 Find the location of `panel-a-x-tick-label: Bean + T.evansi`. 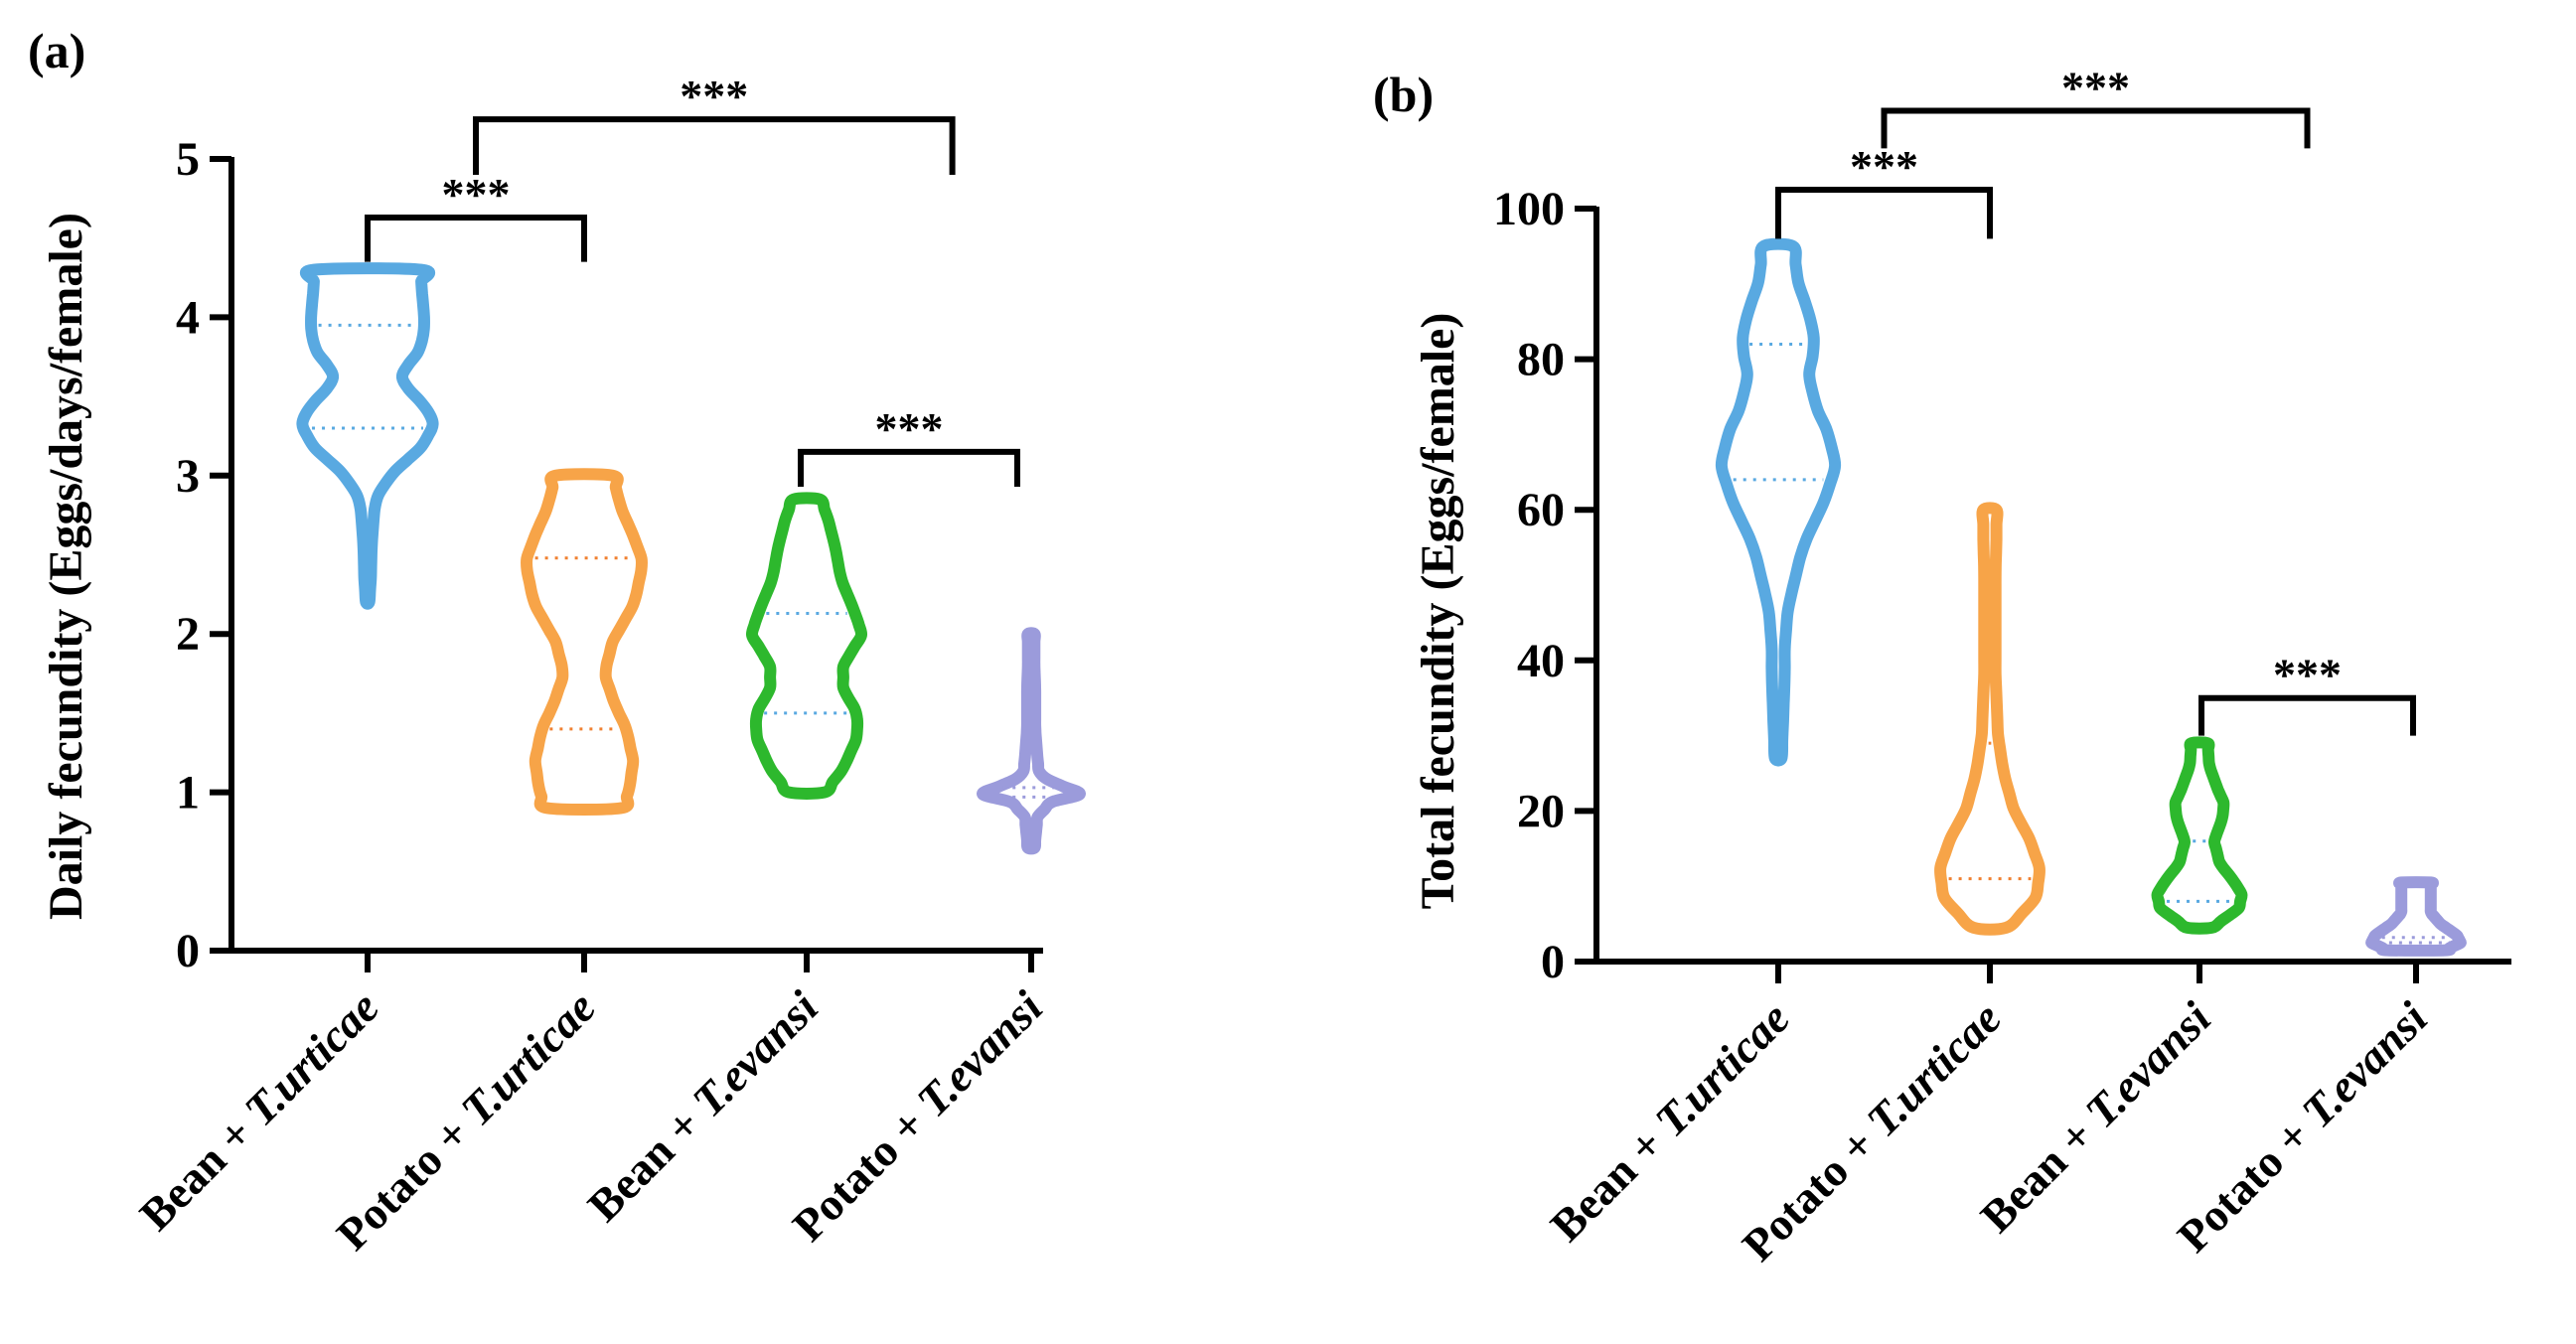

panel-a-x-tick-label: Bean + T.evansi is located at coordinates (703, 1106).